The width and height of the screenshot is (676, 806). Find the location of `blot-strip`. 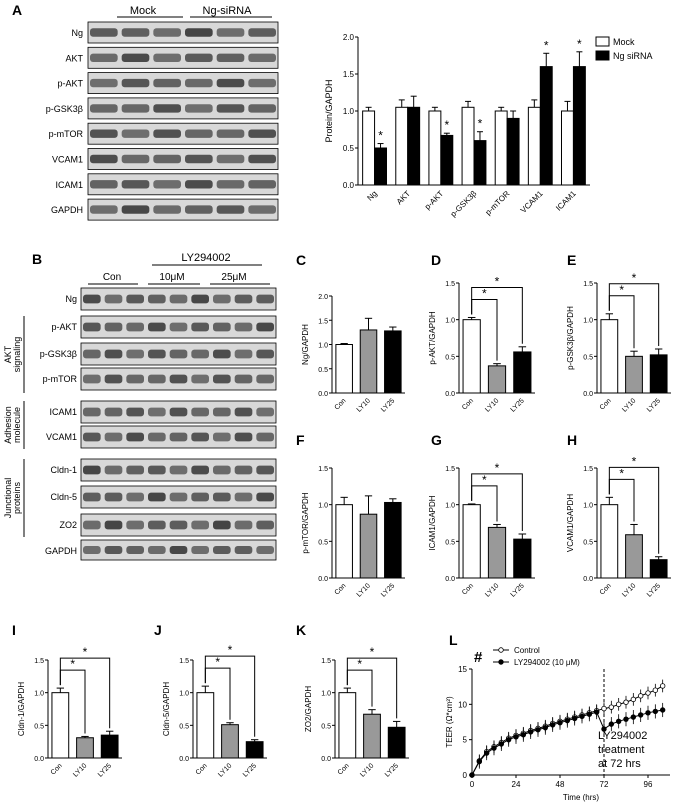

blot-strip is located at coordinates (183, 133).